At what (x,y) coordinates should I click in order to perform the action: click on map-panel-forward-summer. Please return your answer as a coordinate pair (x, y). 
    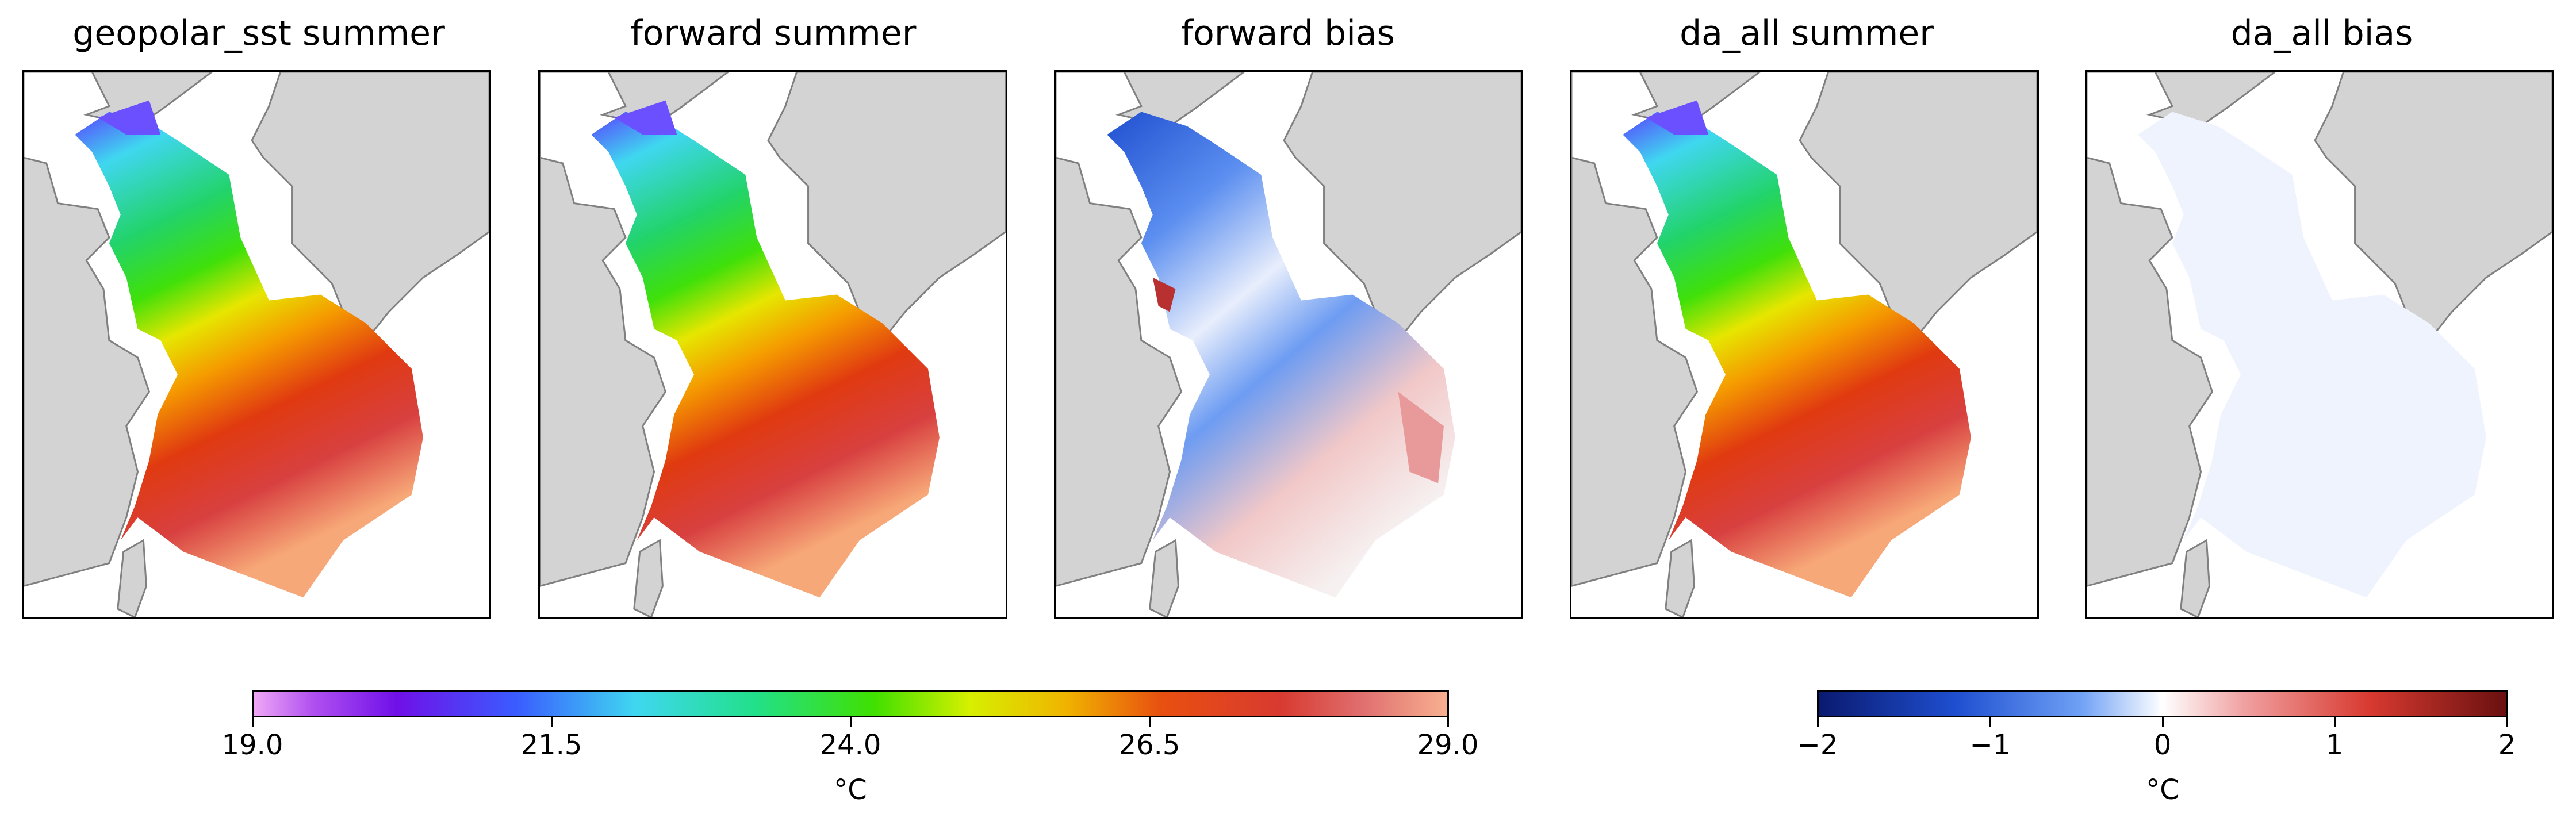
    Looking at the image, I should click on (772, 344).